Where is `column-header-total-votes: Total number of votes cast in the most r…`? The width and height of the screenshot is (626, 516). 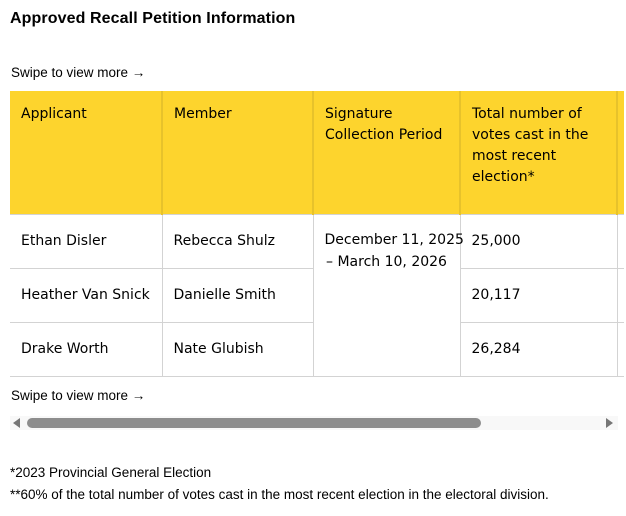 column-header-total-votes: Total number of votes cast in the most r… is located at coordinates (539, 153).